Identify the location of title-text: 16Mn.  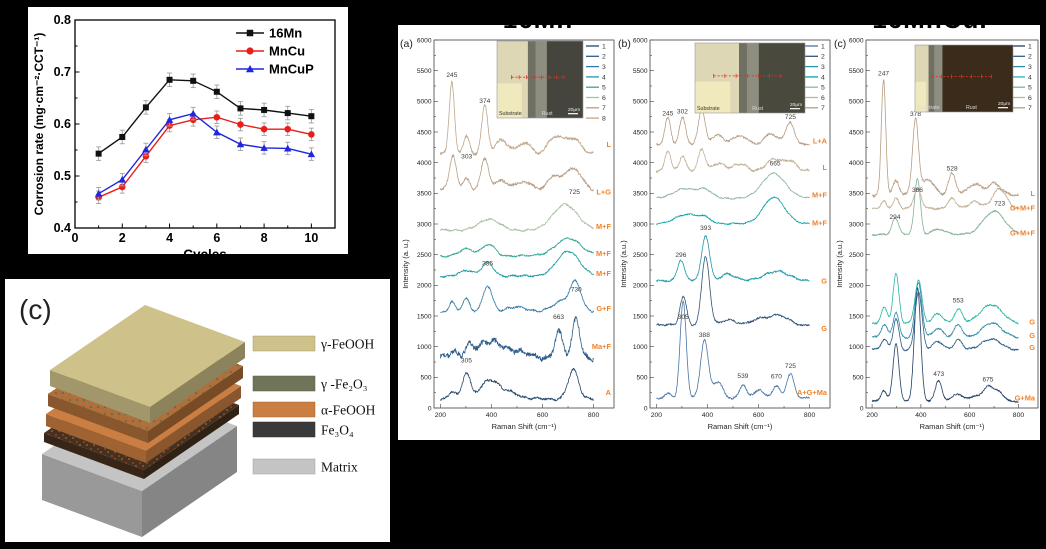
(538, 28).